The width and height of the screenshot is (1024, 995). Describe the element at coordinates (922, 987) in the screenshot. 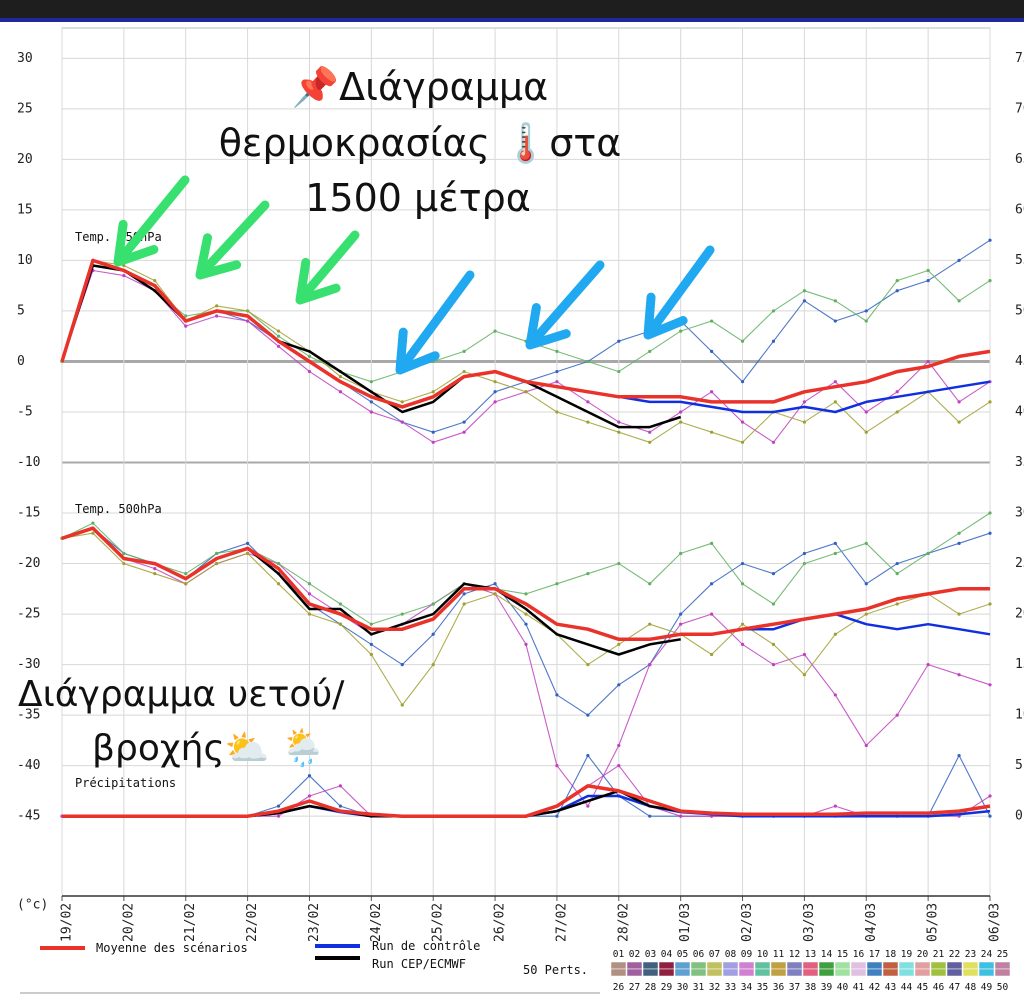

I see `pert-number: 45` at that location.